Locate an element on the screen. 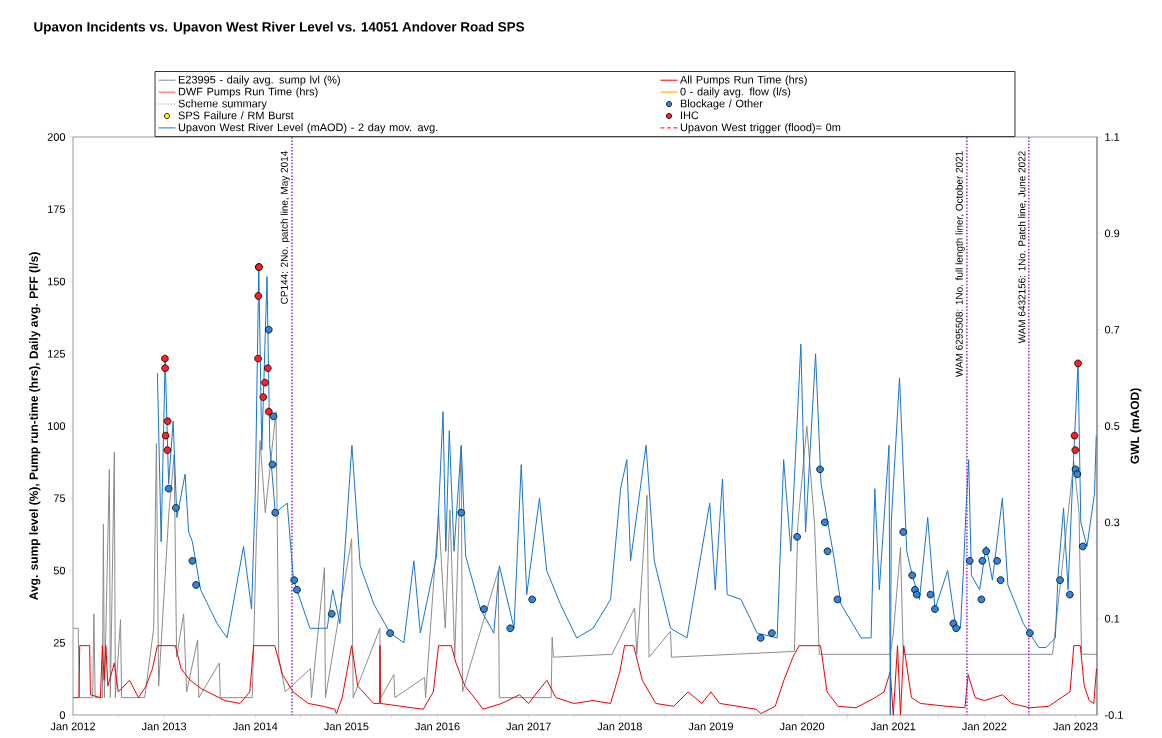  y-tick-label: 50 is located at coordinates (59, 570).